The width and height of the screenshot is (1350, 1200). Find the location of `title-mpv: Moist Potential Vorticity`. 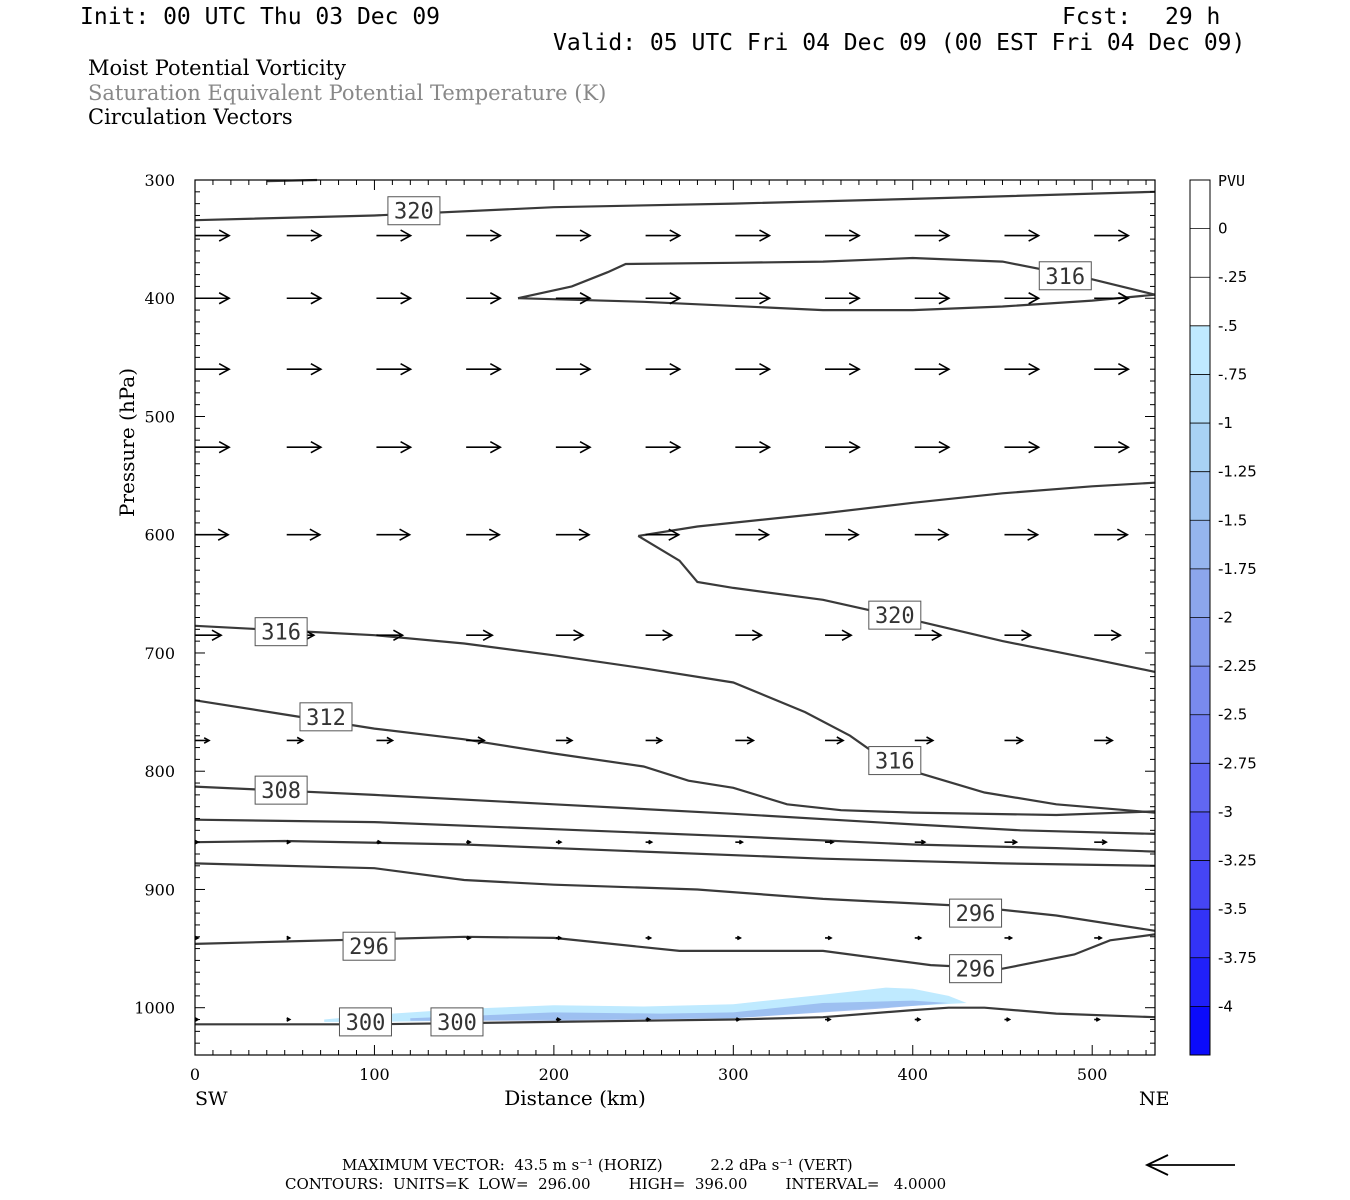

title-mpv: Moist Potential Vorticity is located at coordinates (217, 68).